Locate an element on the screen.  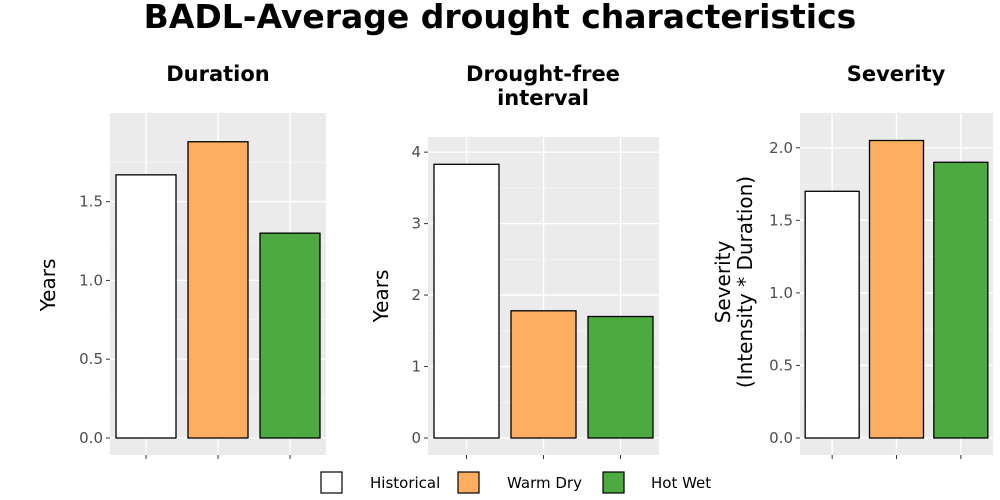
legend-swatch-hot-wet is located at coordinates (613, 482).